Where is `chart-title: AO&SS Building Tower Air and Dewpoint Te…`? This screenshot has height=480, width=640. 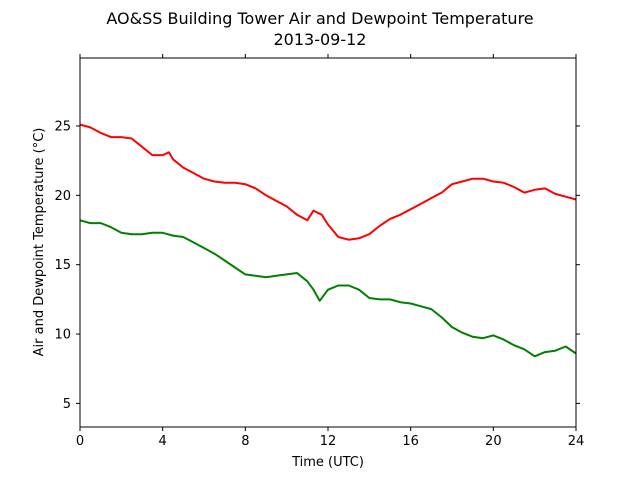 chart-title: AO&SS Building Tower Air and Dewpoint Te… is located at coordinates (319, 18).